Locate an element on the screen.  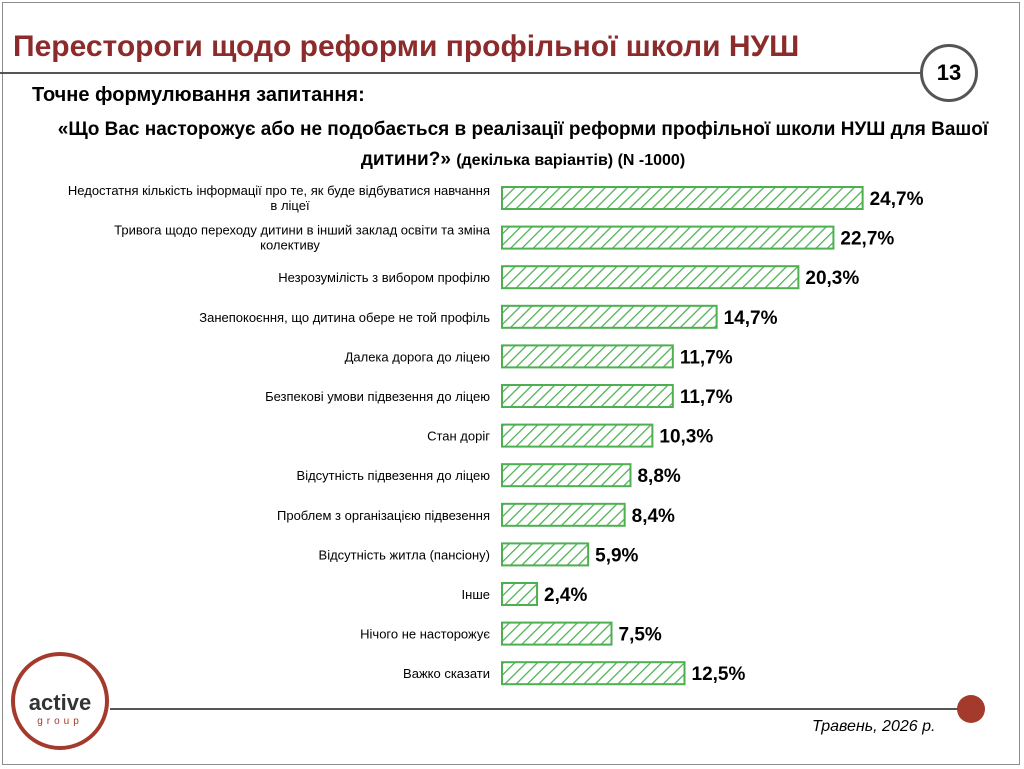
footer-dot is located at coordinates (971, 709).